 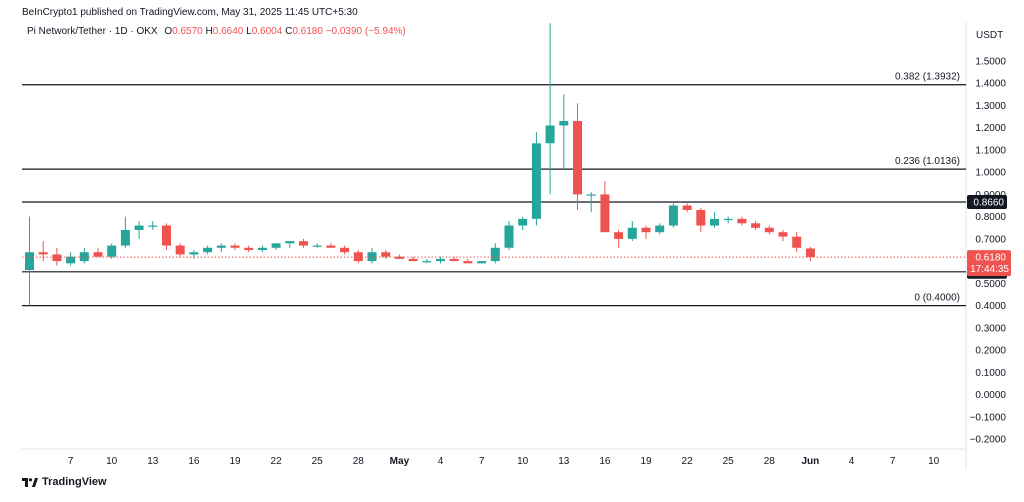 I want to click on x-tick-label: 10, so click(x=112, y=461).